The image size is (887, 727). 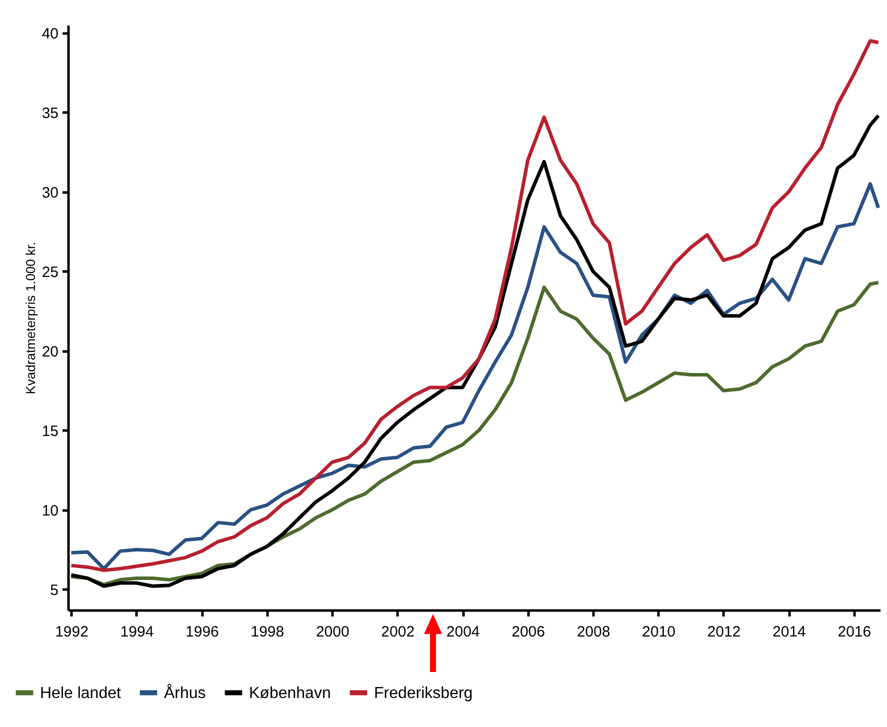 What do you see at coordinates (71, 632) in the screenshot?
I see `x-tick-label: 1992` at bounding box center [71, 632].